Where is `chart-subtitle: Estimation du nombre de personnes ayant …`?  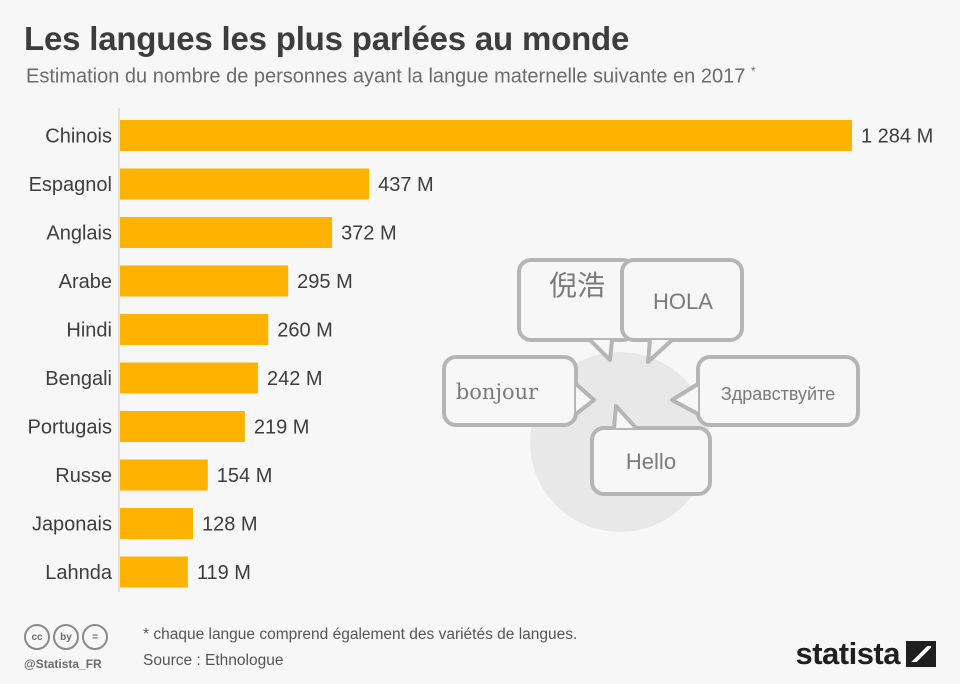 chart-subtitle: Estimation du nombre de personnes ayant … is located at coordinates (391, 76).